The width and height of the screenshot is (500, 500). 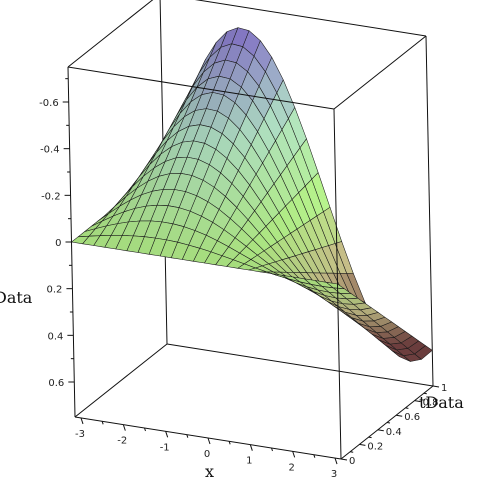 I want to click on box-edge-front-right-vertical, so click(x=337, y=284).